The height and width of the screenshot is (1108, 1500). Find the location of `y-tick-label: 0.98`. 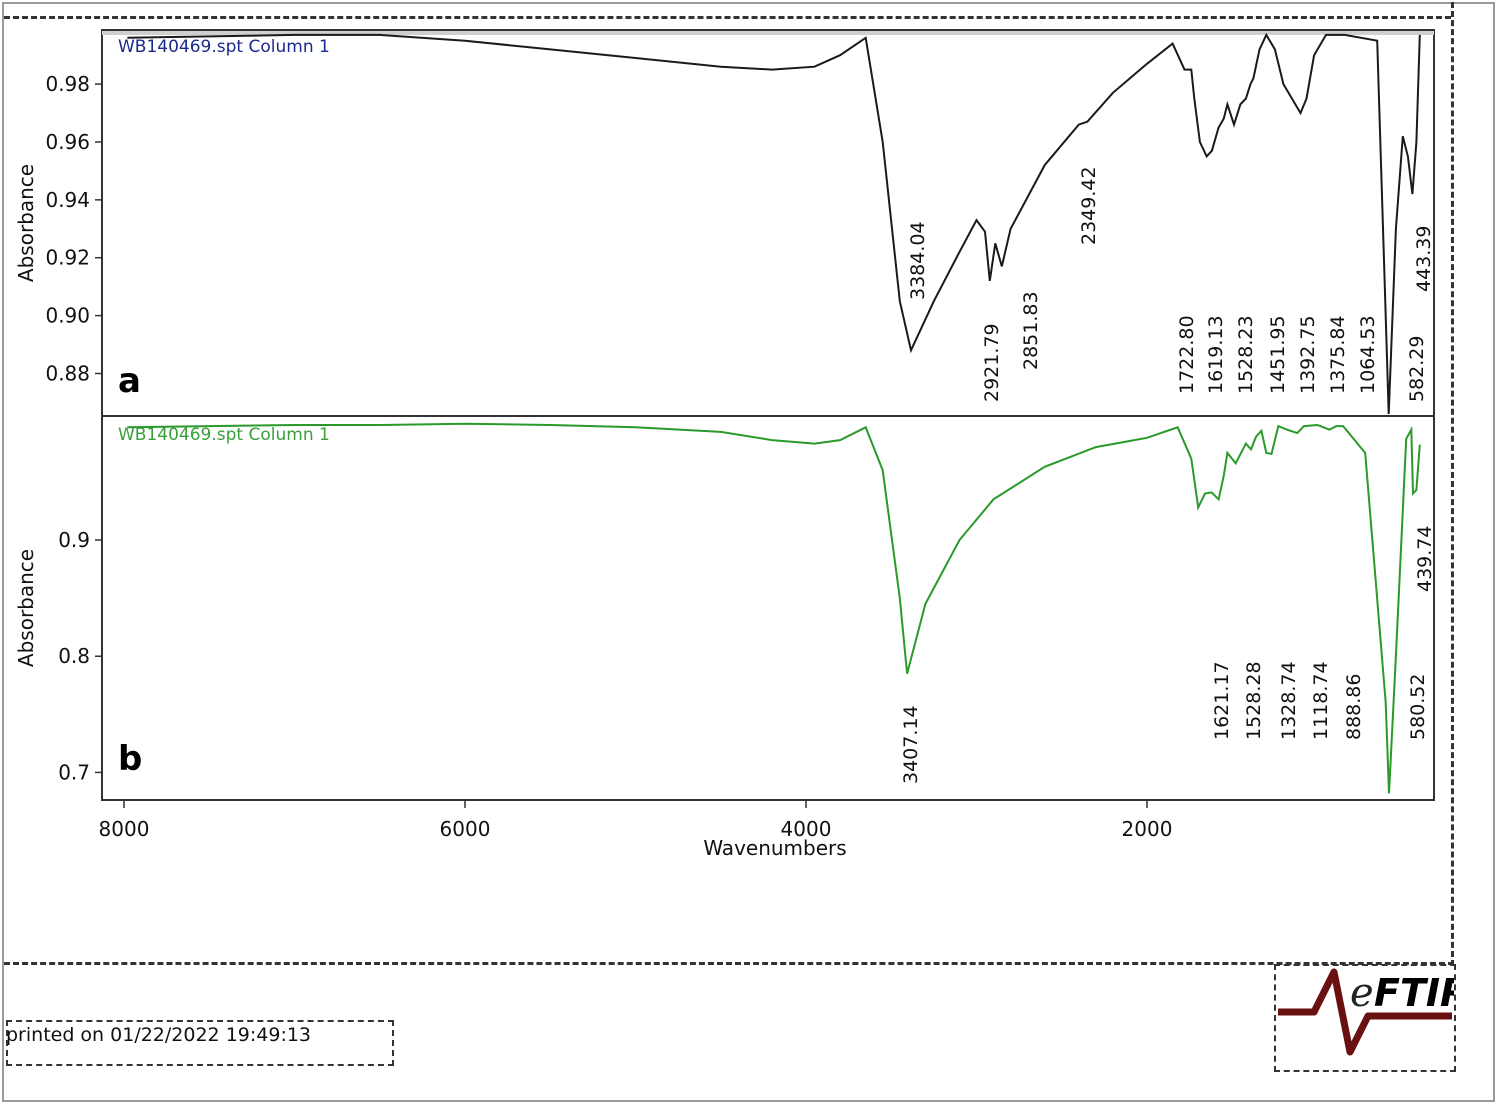

y-tick-label: 0.98 is located at coordinates (67, 84).